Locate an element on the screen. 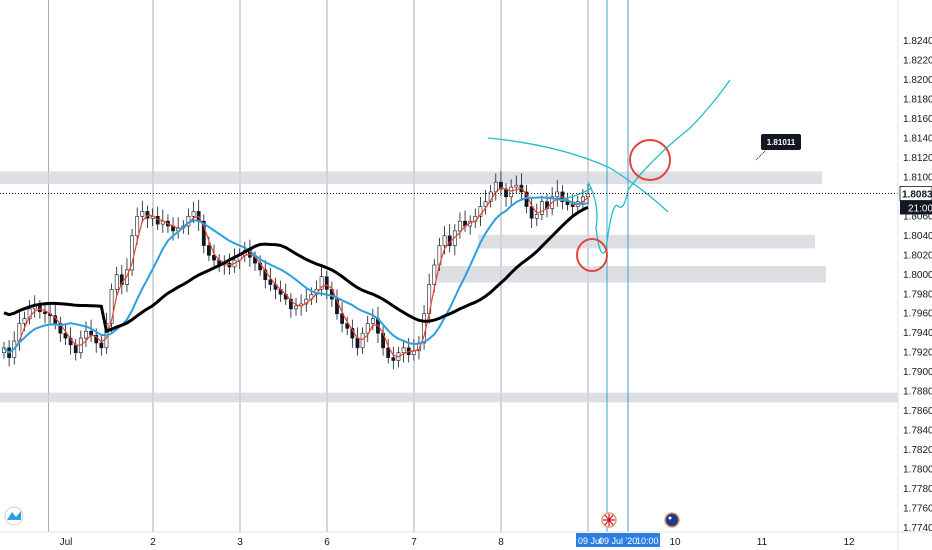  time-tick-label: 10 is located at coordinates (675, 542).